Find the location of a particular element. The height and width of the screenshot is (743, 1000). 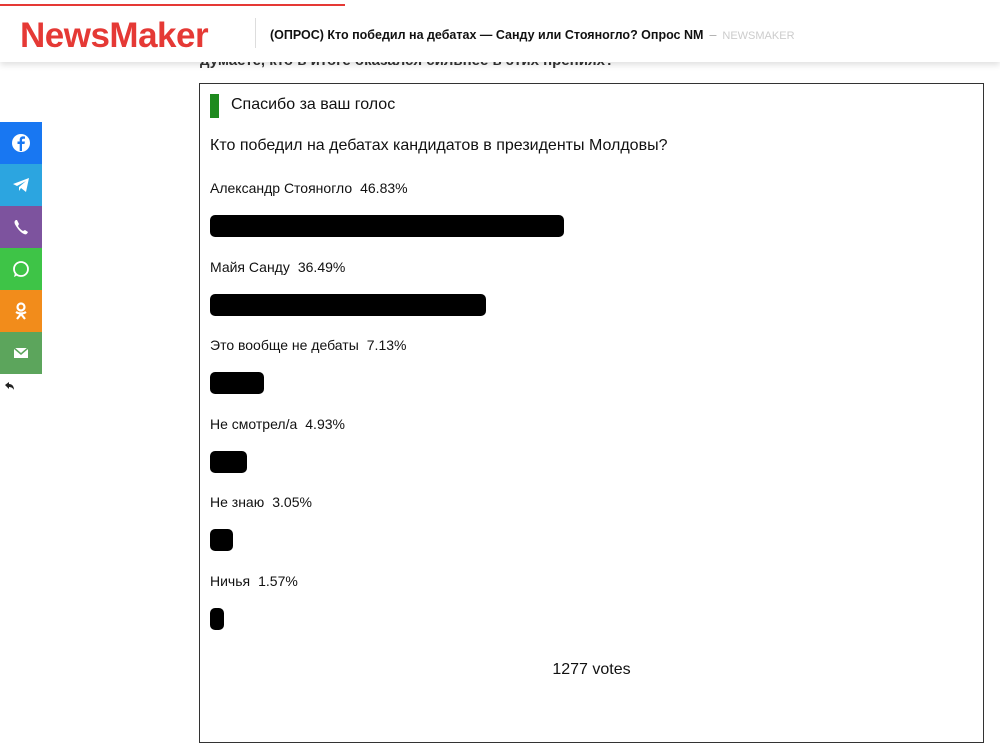

email-button is located at coordinates (21, 353).